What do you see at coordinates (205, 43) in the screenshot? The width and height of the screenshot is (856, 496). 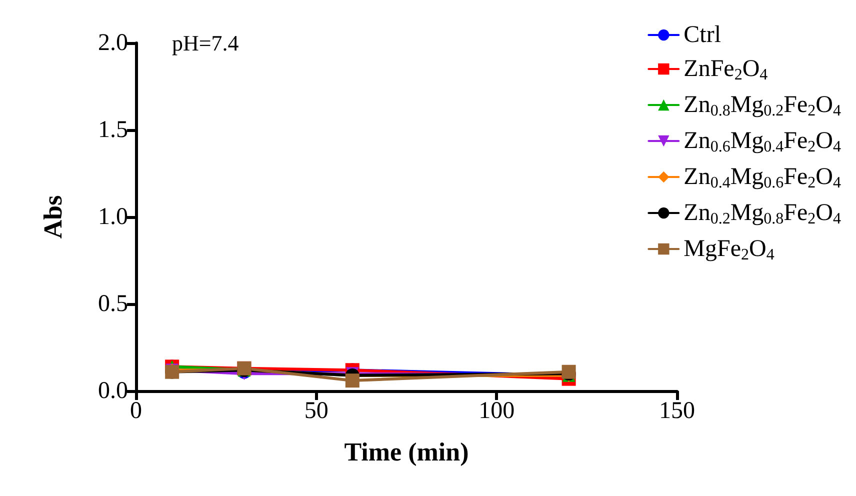 I see `annotation: pH=7.4` at bounding box center [205, 43].